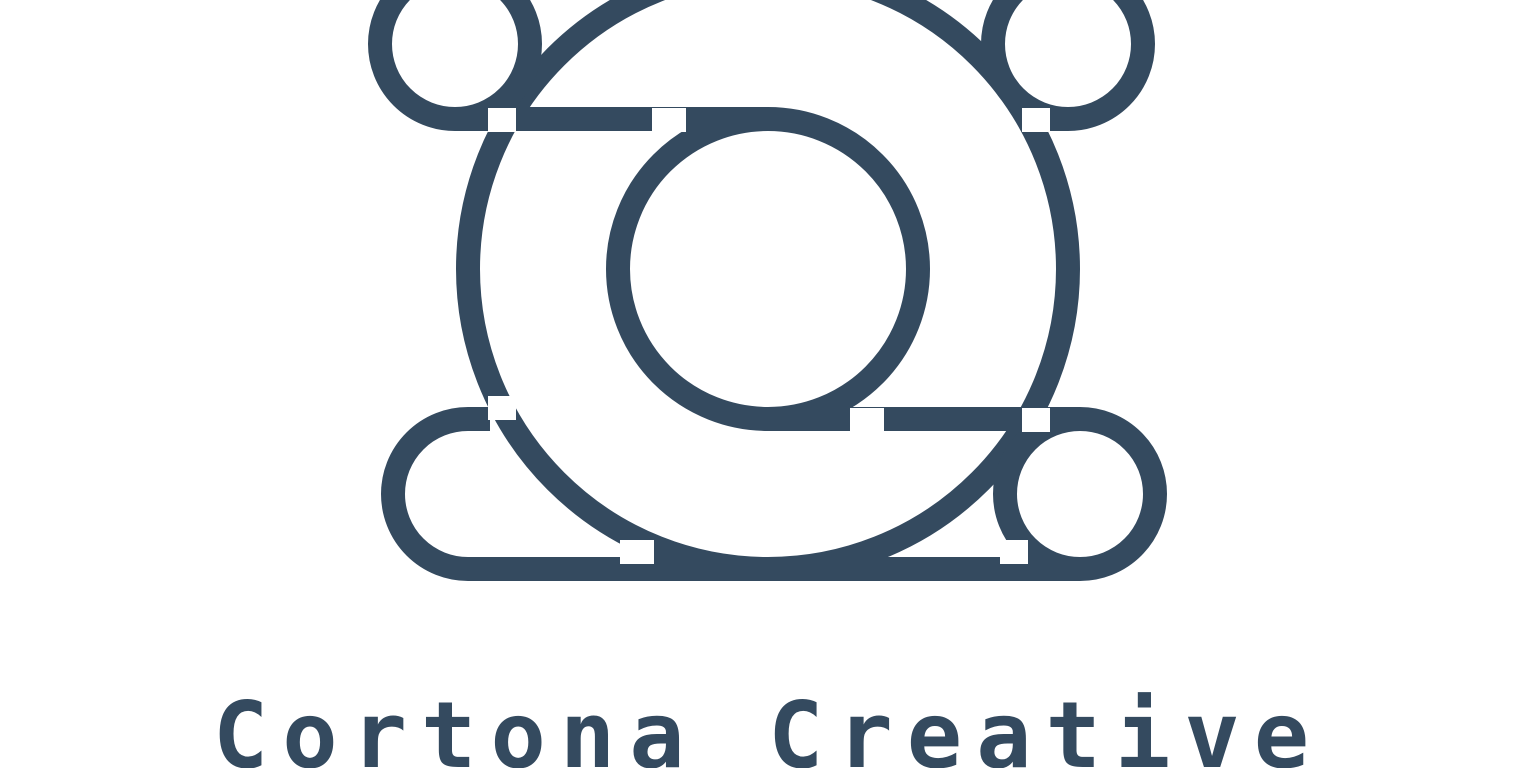 The image size is (1536, 768). I want to click on brand-wordmark: Cortona Creative, so click(768, 729).